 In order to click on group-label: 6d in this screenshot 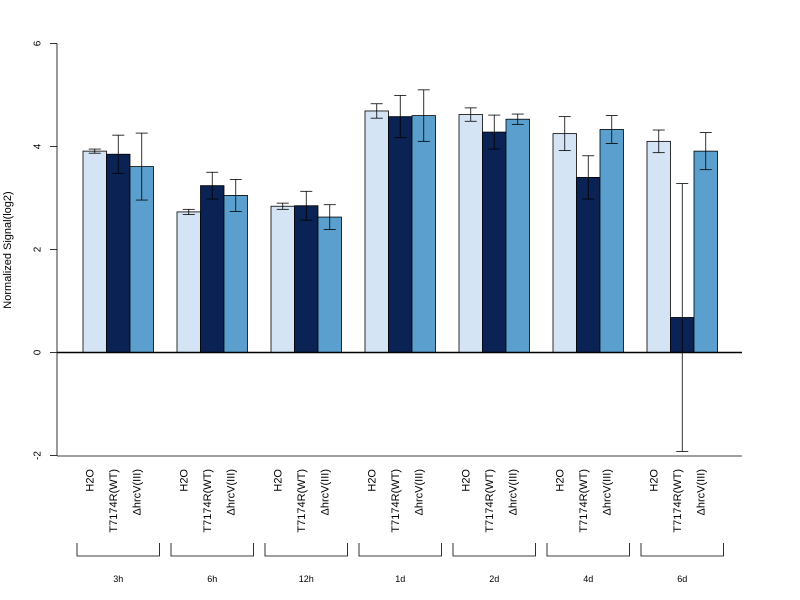, I will do `click(682, 579)`.